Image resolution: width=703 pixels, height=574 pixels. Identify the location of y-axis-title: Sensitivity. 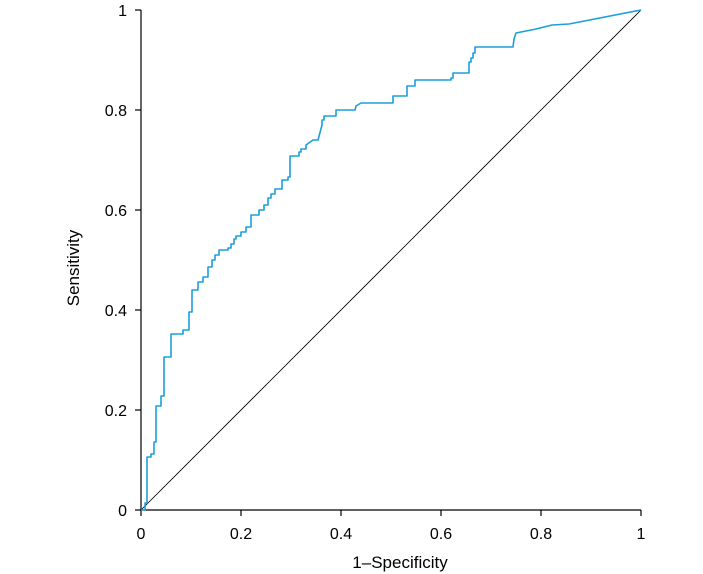
(73, 267).